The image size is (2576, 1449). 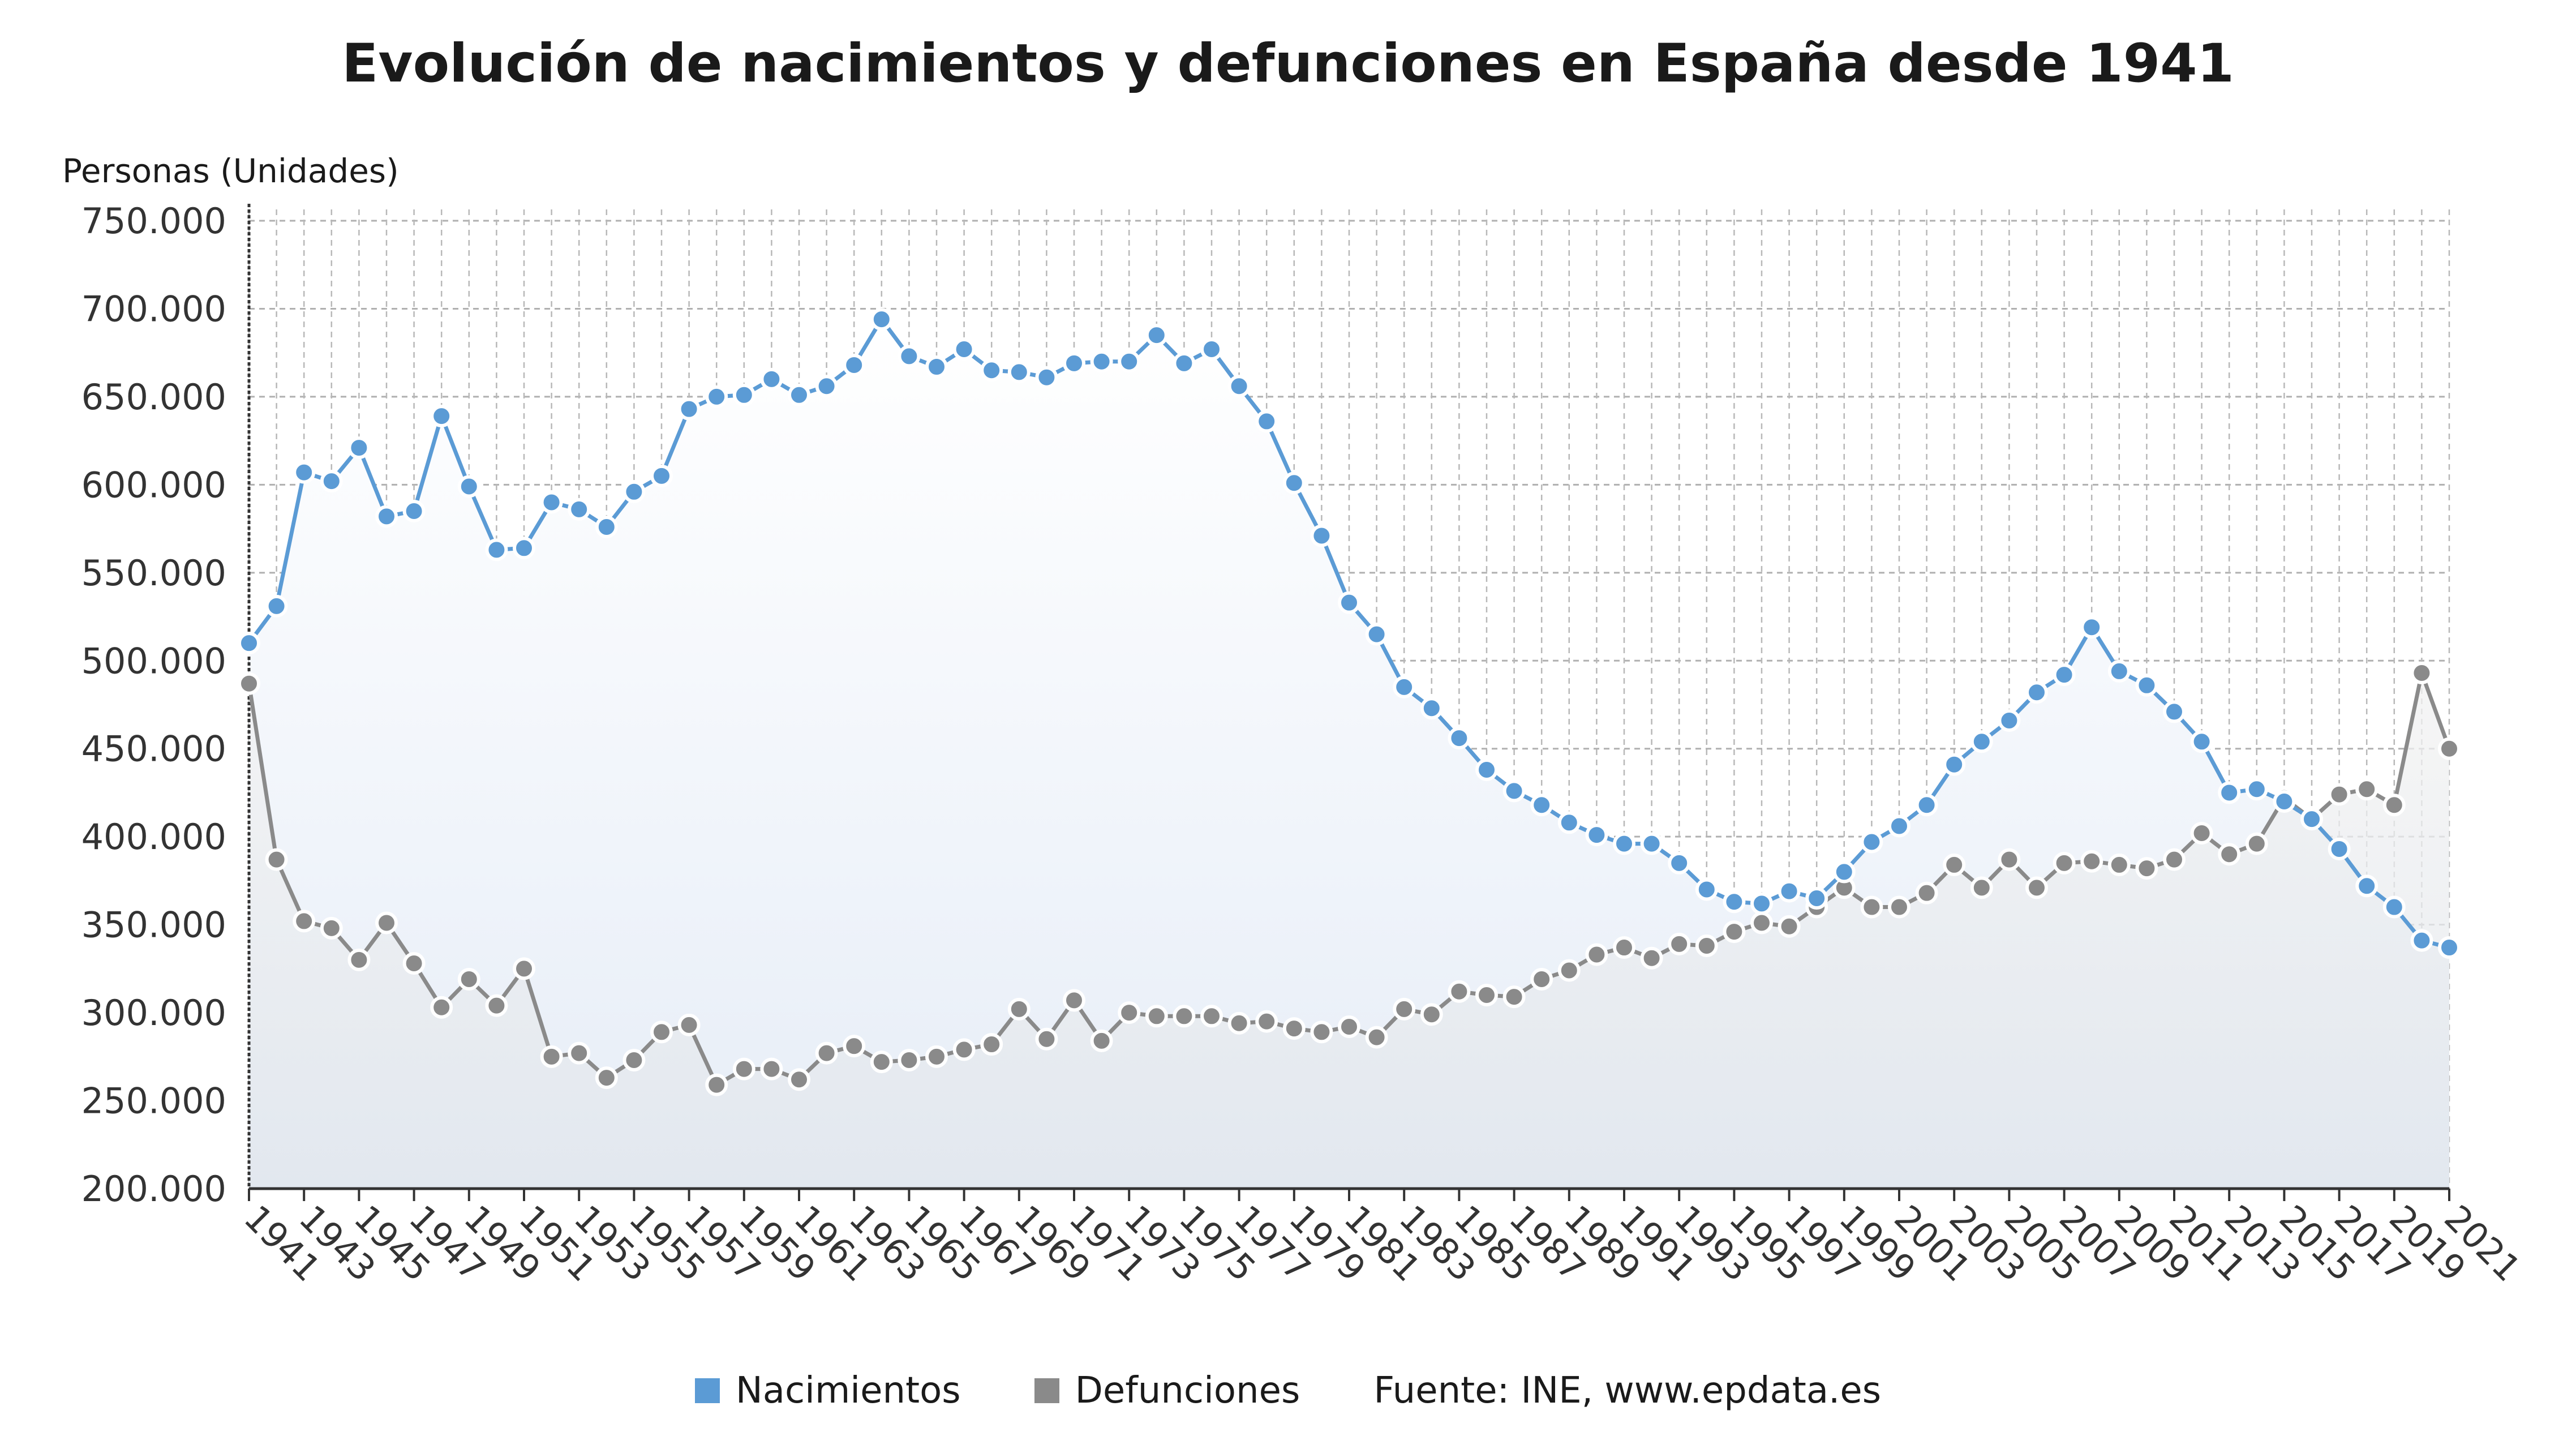 What do you see at coordinates (1211, 349) in the screenshot?
I see `point-nacimientos-1976` at bounding box center [1211, 349].